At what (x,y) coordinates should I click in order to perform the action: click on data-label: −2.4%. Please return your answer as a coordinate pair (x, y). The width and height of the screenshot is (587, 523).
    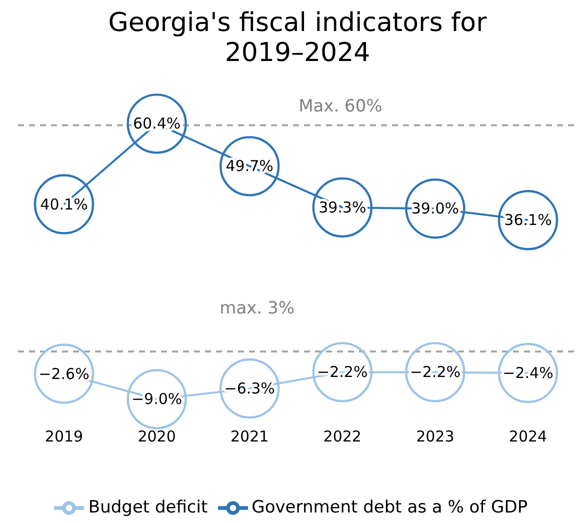
    Looking at the image, I should click on (528, 373).